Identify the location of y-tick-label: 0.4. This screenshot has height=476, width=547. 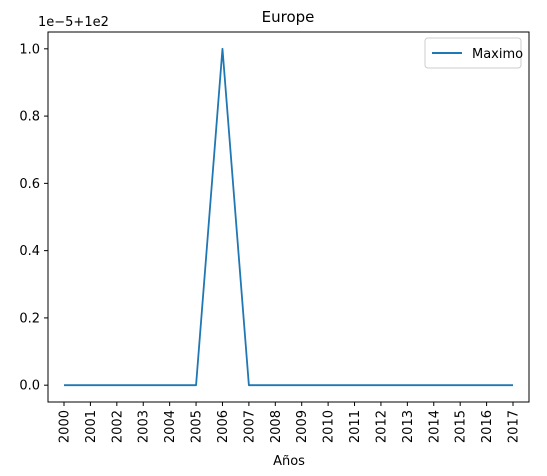
(29, 251).